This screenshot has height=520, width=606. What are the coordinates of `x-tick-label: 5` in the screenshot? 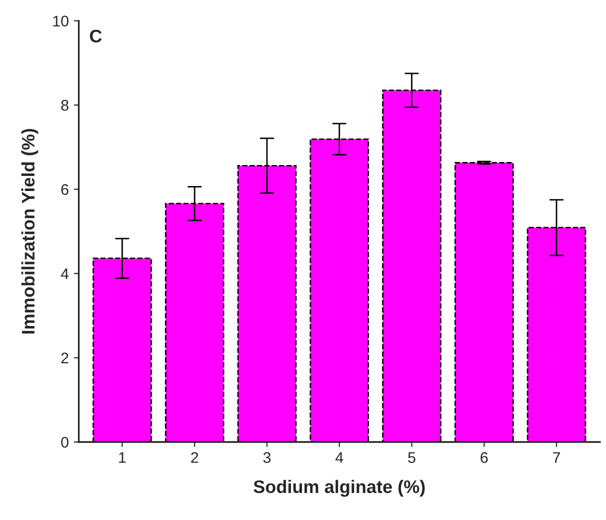 It's located at (412, 457).